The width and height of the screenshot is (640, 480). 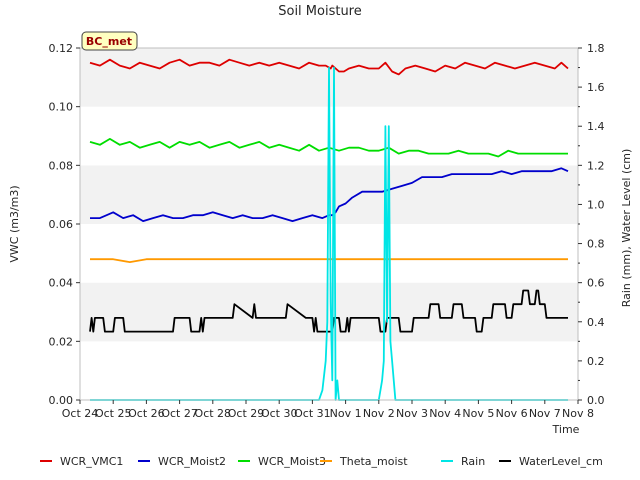 I want to click on left-axis-label: VWC (m3/m3), so click(x=14, y=223).